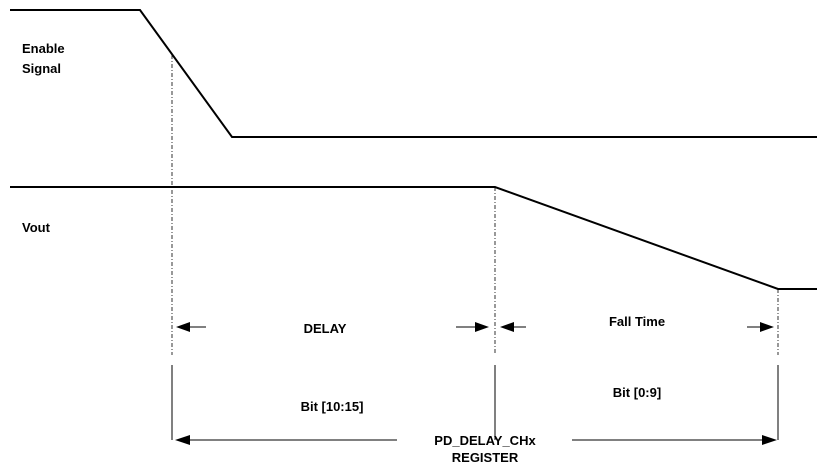  What do you see at coordinates (182, 440) in the screenshot?
I see `register-span-left-arrowhead` at bounding box center [182, 440].